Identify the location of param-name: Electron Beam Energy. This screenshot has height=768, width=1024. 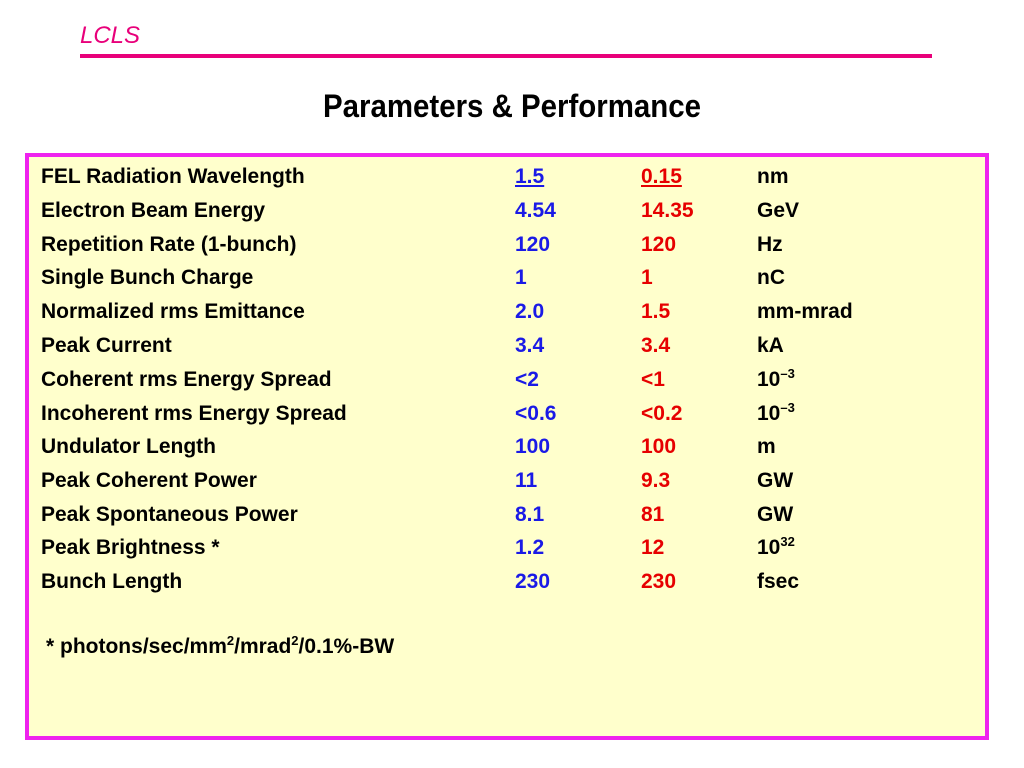
(153, 210).